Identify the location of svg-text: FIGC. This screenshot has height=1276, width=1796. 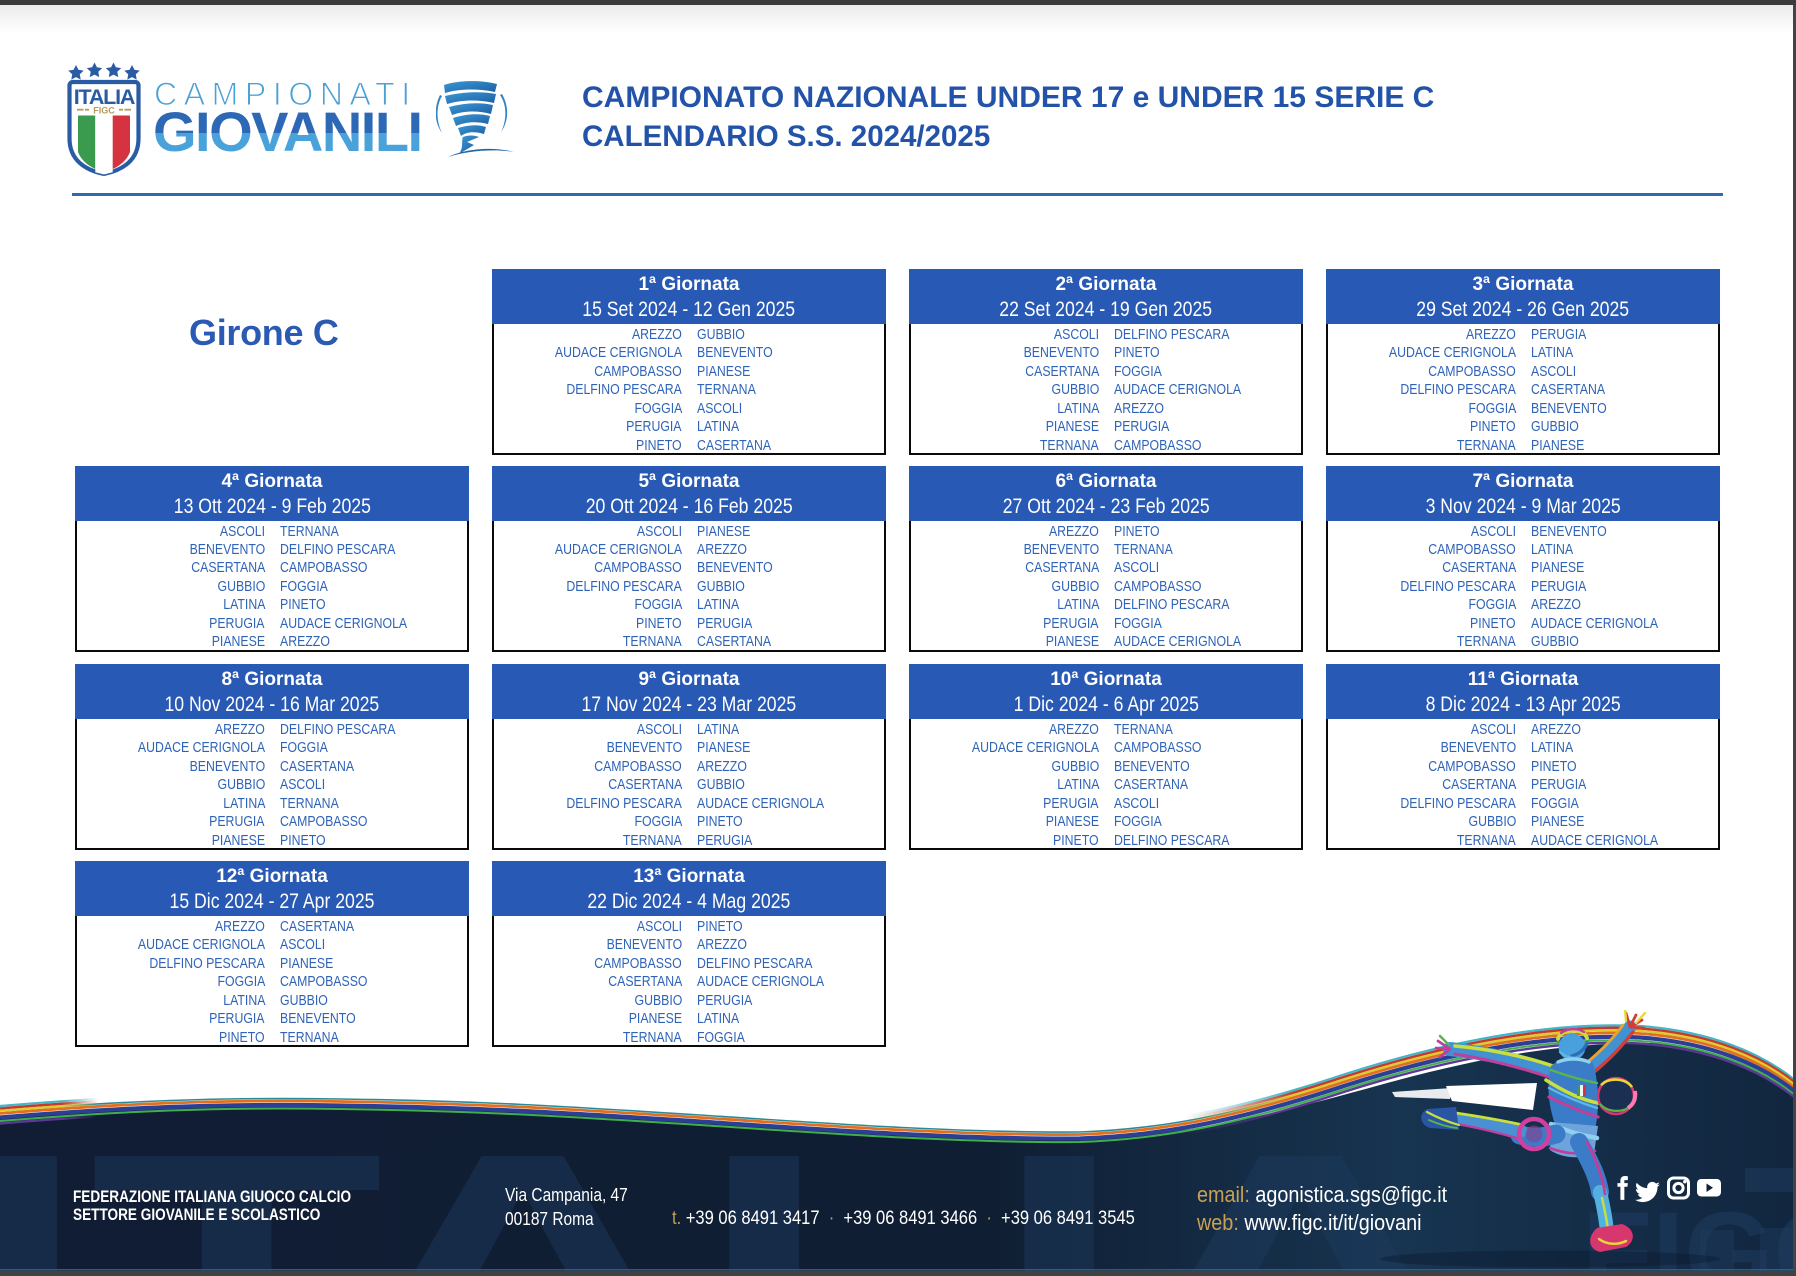
(104, 111).